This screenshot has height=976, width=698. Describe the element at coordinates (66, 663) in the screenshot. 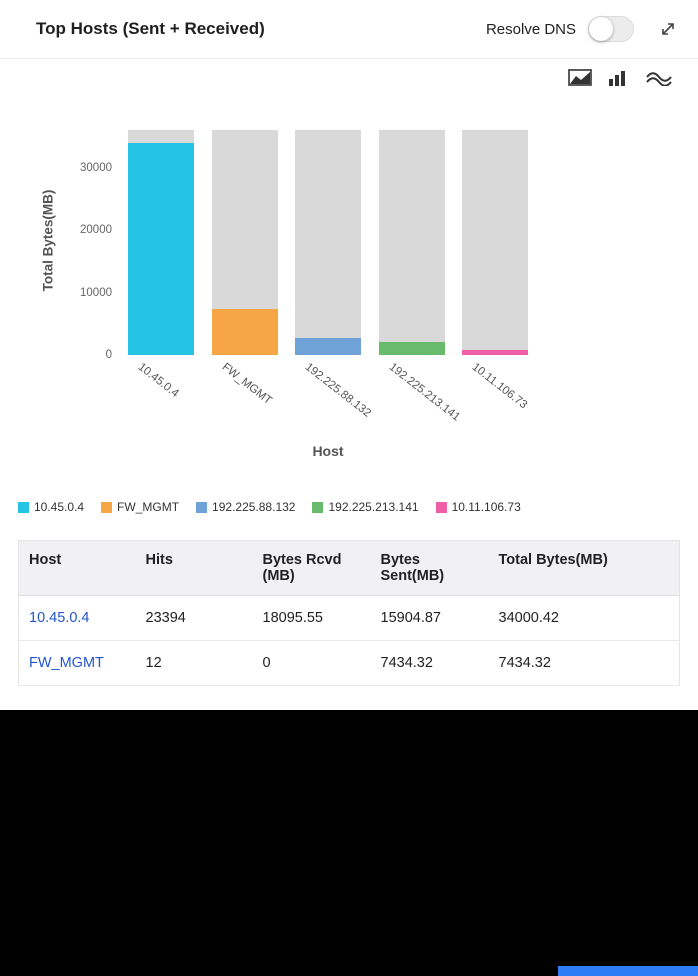

I see `host-link: FW_MGMT` at that location.